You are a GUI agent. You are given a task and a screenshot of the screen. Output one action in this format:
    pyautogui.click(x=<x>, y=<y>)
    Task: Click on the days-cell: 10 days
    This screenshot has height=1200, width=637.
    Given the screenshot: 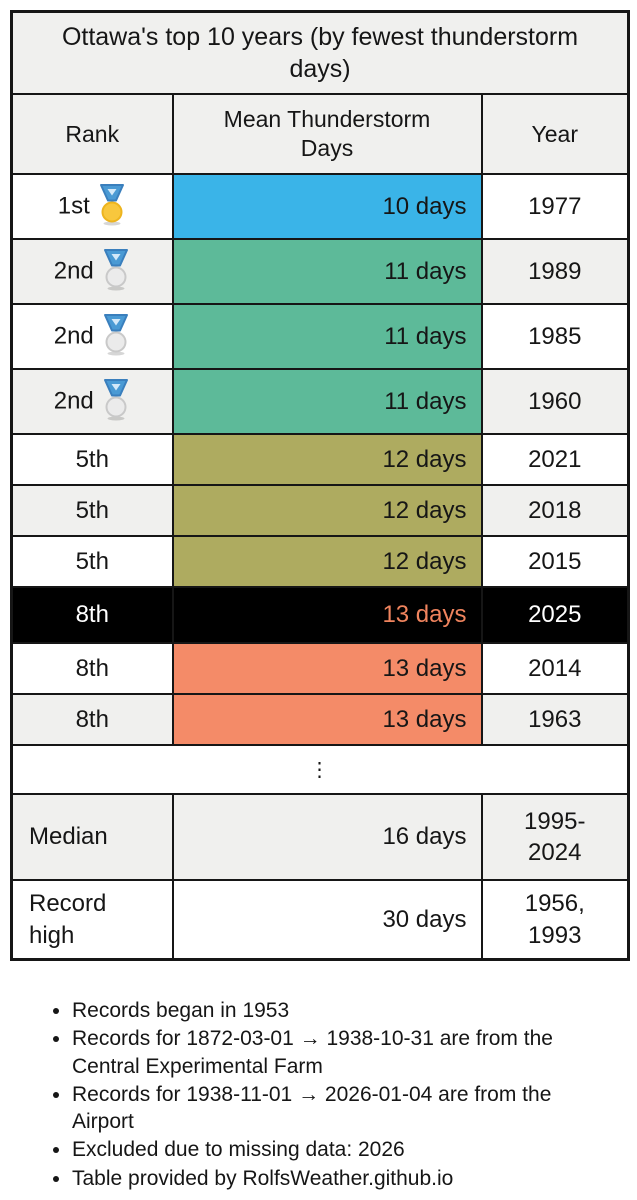 What is the action you would take?
    pyautogui.click(x=327, y=206)
    